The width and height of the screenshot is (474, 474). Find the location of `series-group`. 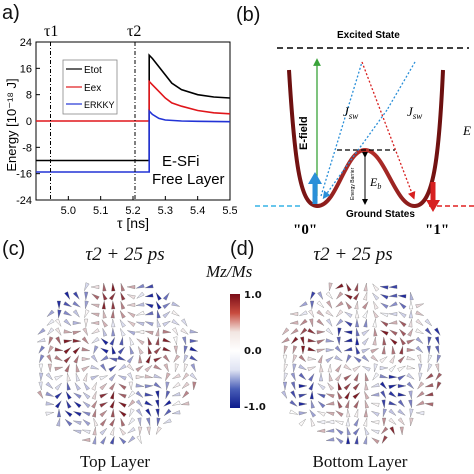

series-group is located at coordinates (133, 113).